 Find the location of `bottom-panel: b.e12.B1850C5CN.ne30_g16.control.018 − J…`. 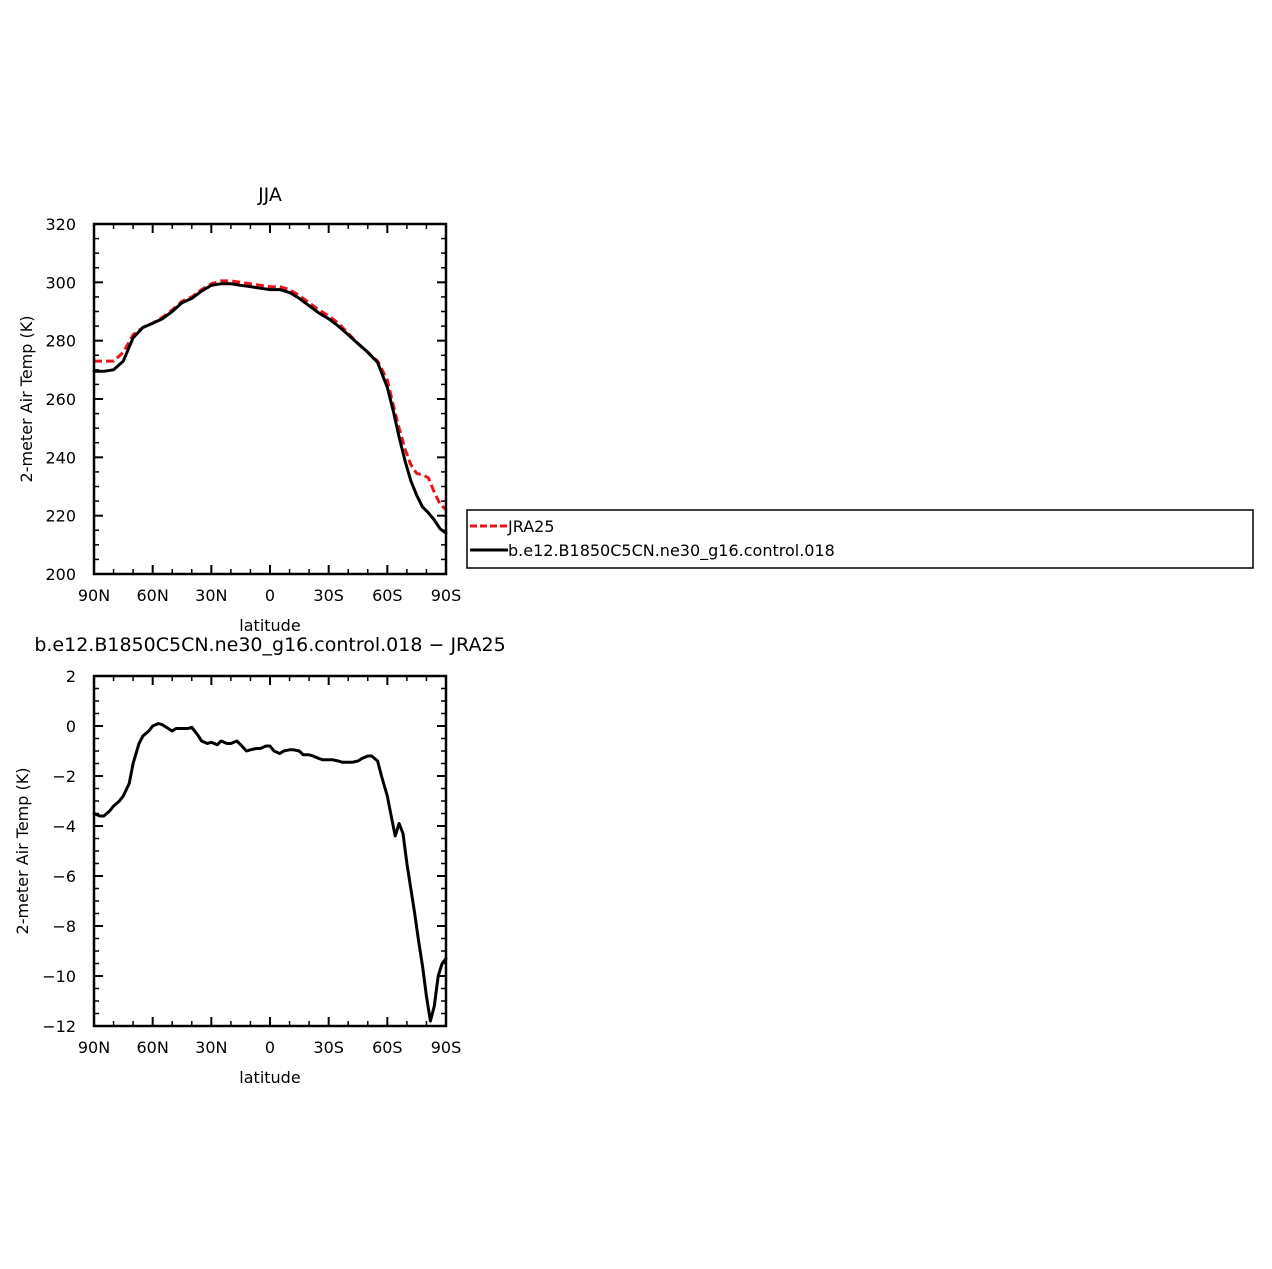

bottom-panel: b.e12.B1850C5CN.ne30_g16.control.018 − J… is located at coordinates (259, 860).